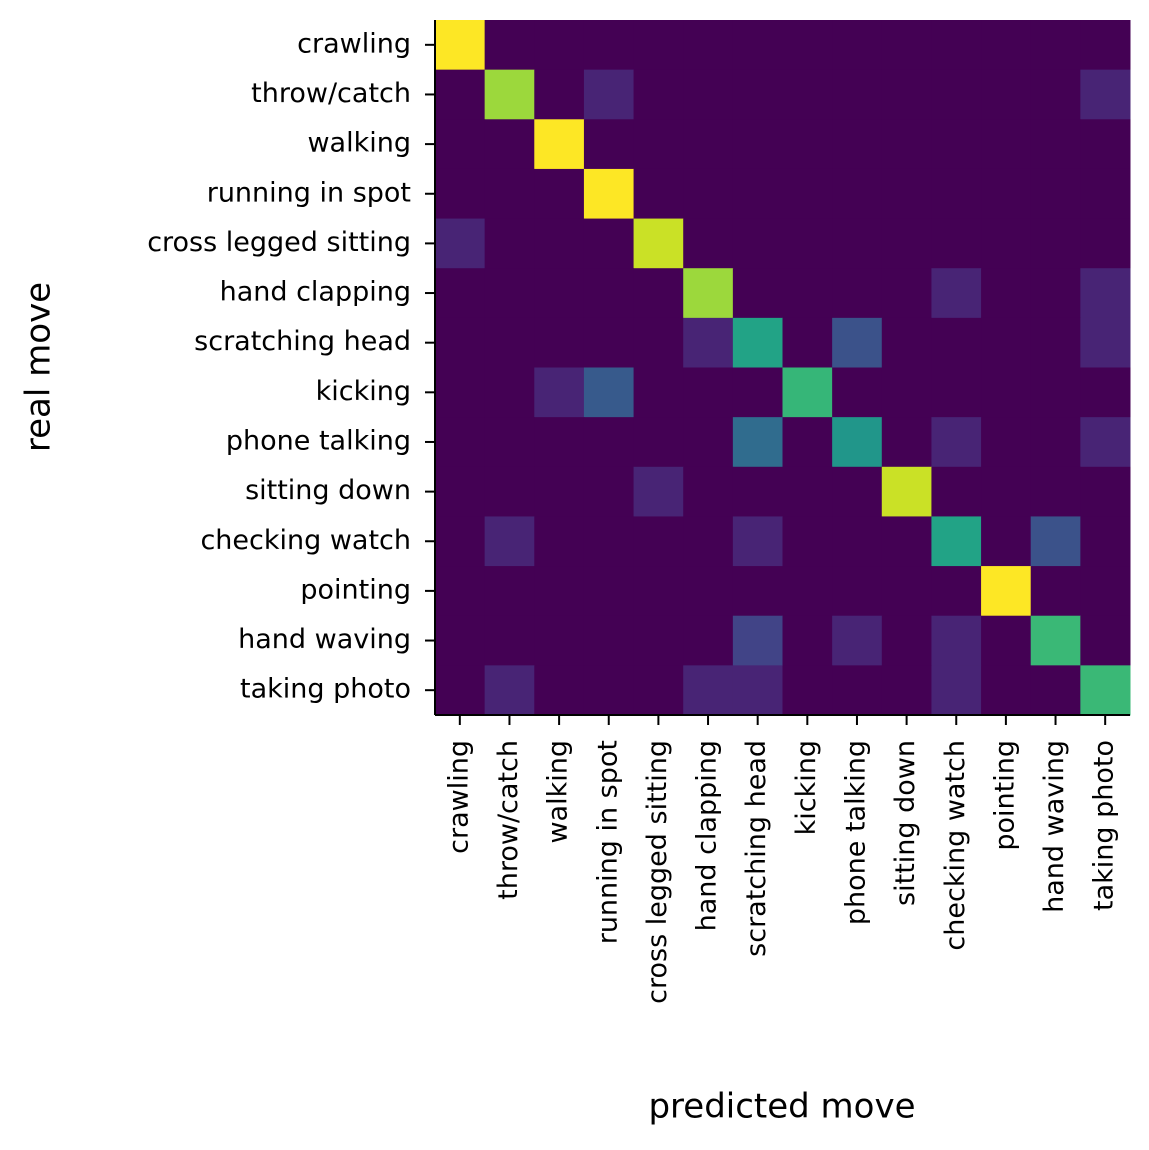 This screenshot has width=1149, height=1150. What do you see at coordinates (324, 639) in the screenshot?
I see `y-tick-label: hand waving` at bounding box center [324, 639].